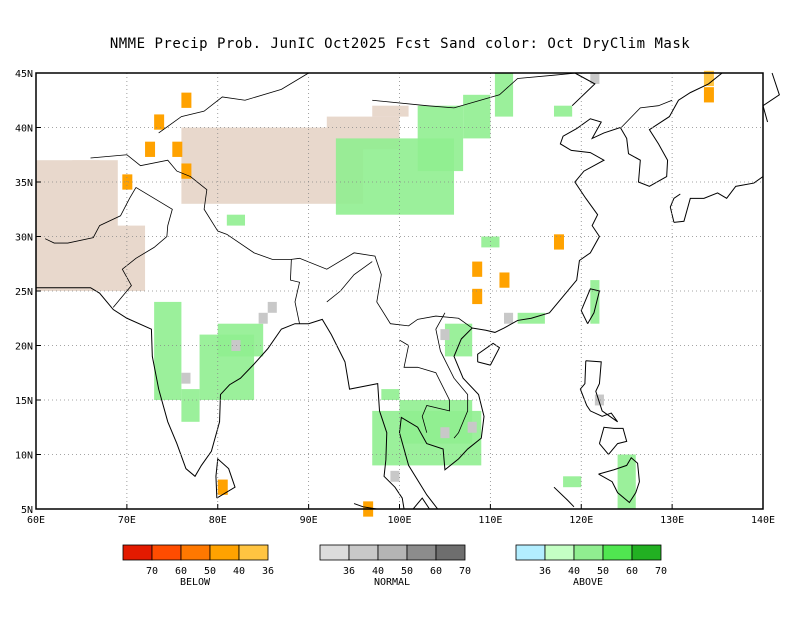  I want to click on legend-tick-normal: 60, so click(436, 571).